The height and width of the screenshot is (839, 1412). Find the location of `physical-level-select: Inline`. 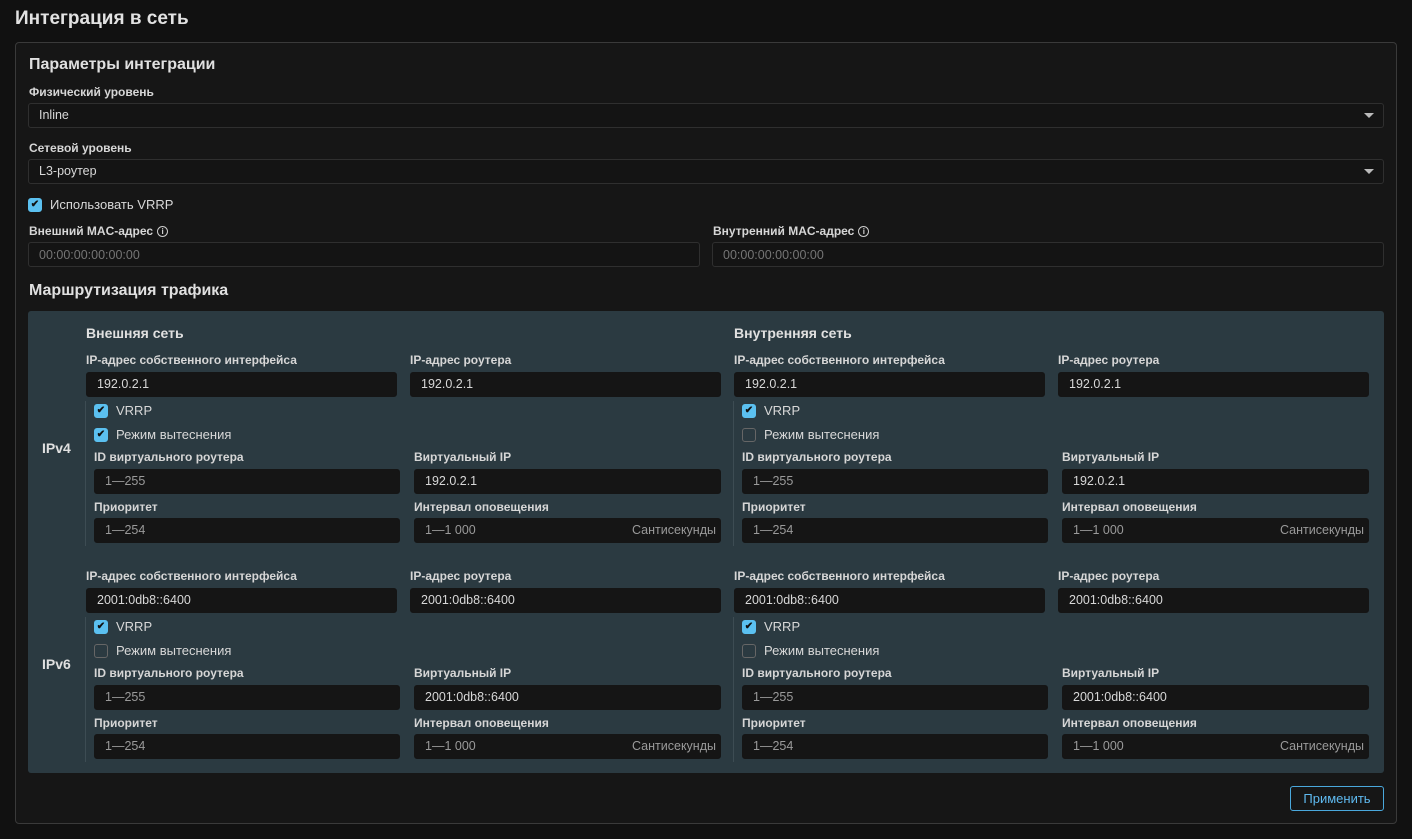

physical-level-select: Inline is located at coordinates (706, 115).